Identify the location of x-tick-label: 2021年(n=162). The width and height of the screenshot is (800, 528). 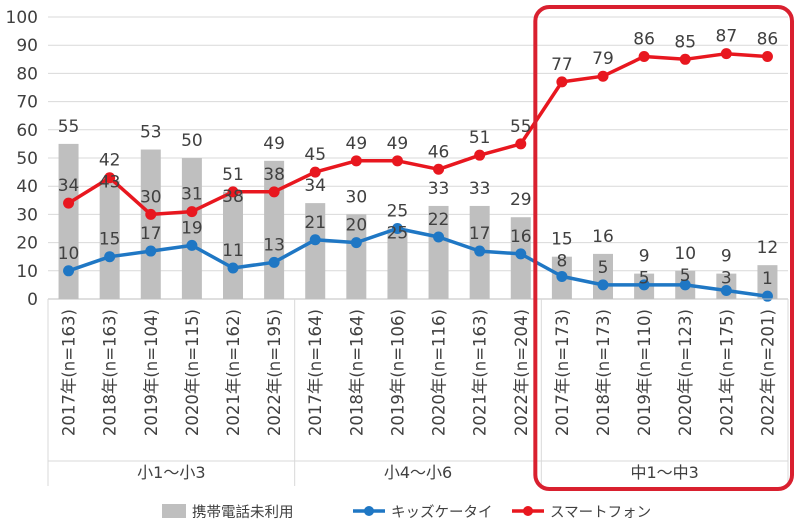
(233, 372).